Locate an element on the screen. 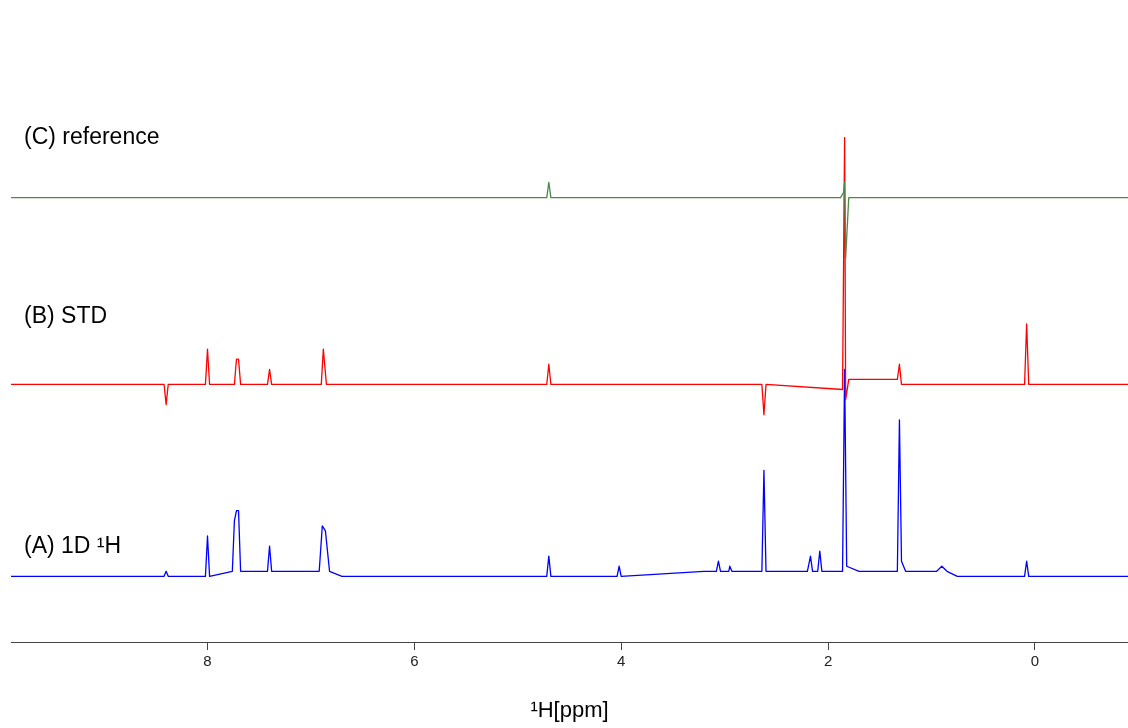 Image resolution: width=1128 pixels, height=728 pixels. series-label: (A) 1D ¹H is located at coordinates (73, 544).